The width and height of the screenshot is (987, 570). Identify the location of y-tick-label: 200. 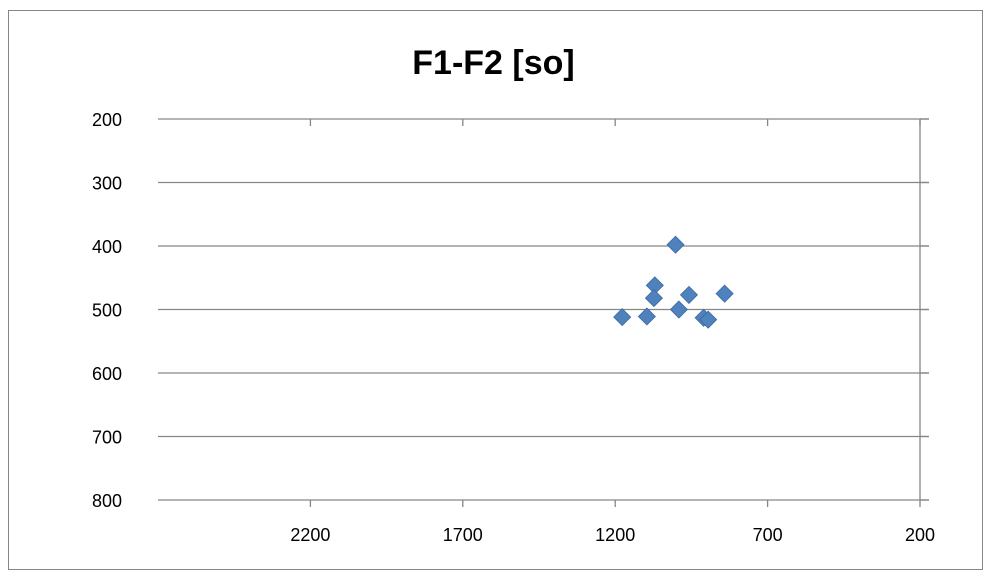
(107, 120).